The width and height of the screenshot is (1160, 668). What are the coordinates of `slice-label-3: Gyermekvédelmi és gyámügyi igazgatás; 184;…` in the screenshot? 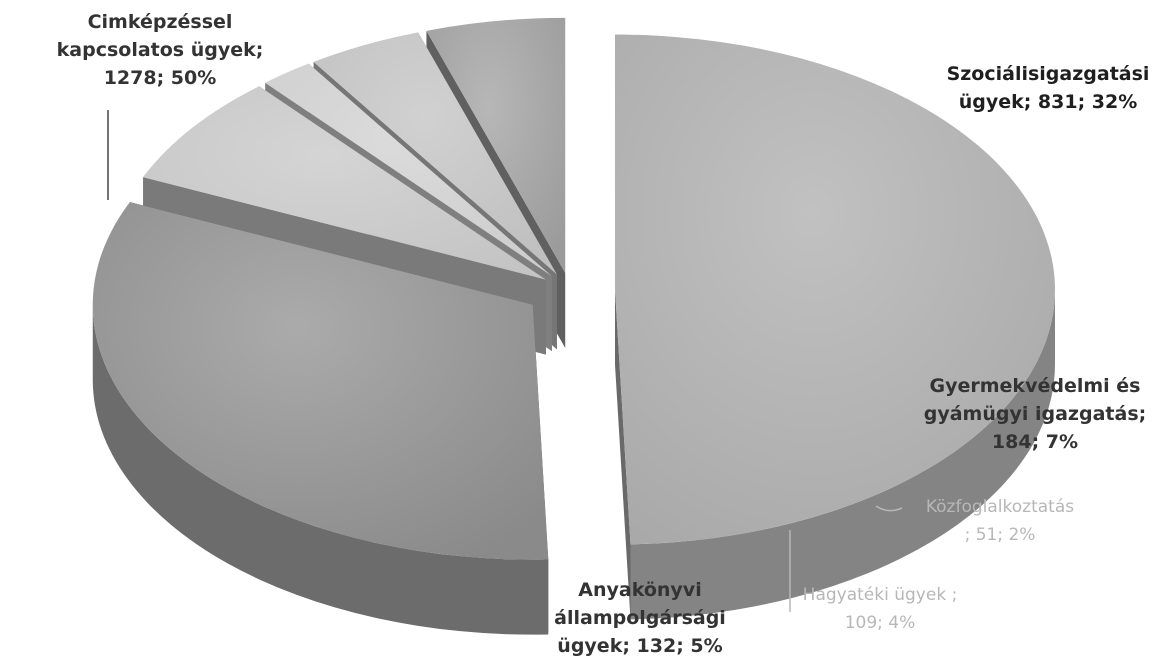 It's located at (1035, 414).